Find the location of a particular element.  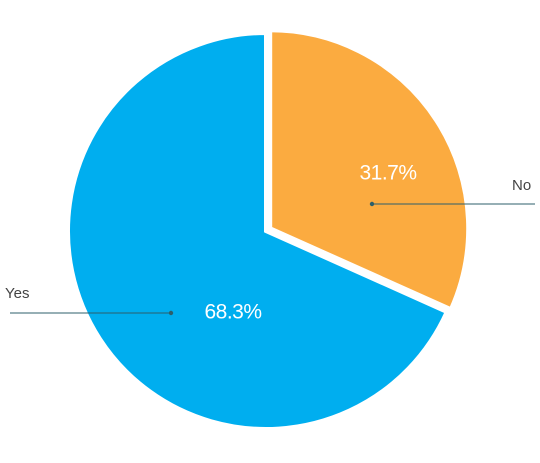

value-label: 68.3% is located at coordinates (232, 312).